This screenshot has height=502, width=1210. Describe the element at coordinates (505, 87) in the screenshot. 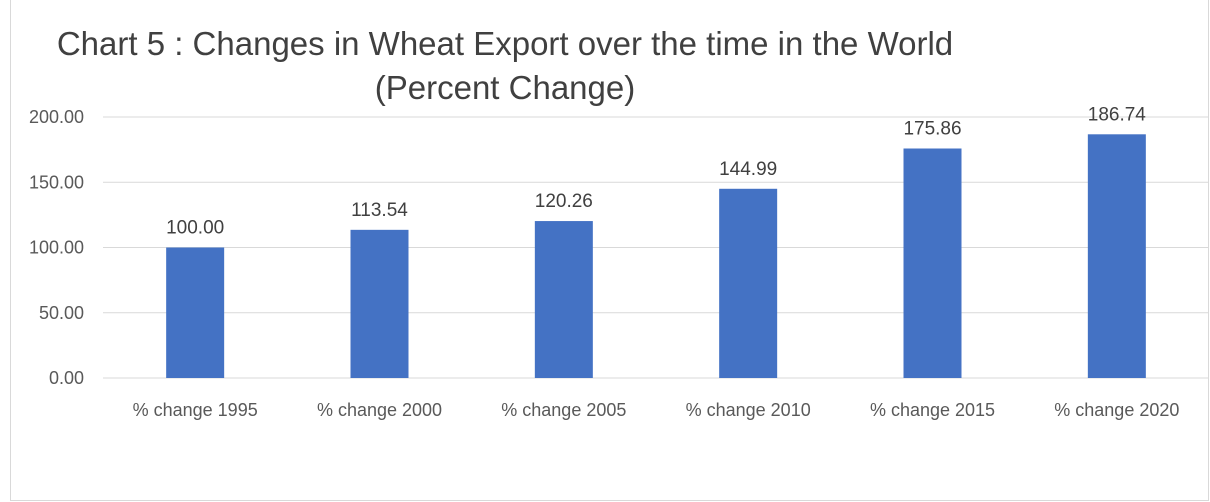

I see `chart-title-line2: (Percent Change)` at that location.